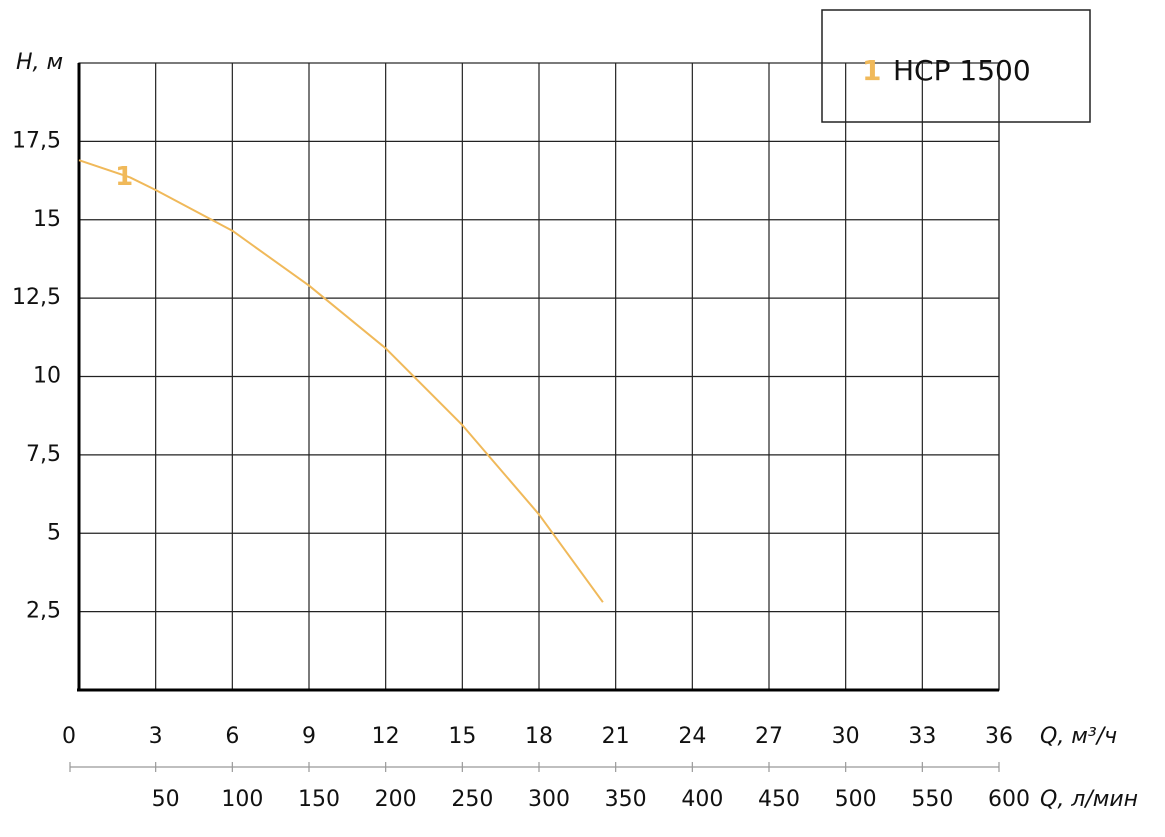 The image size is (1165, 837). What do you see at coordinates (319, 799) in the screenshot?
I see `x2-tick-label: 150` at bounding box center [319, 799].